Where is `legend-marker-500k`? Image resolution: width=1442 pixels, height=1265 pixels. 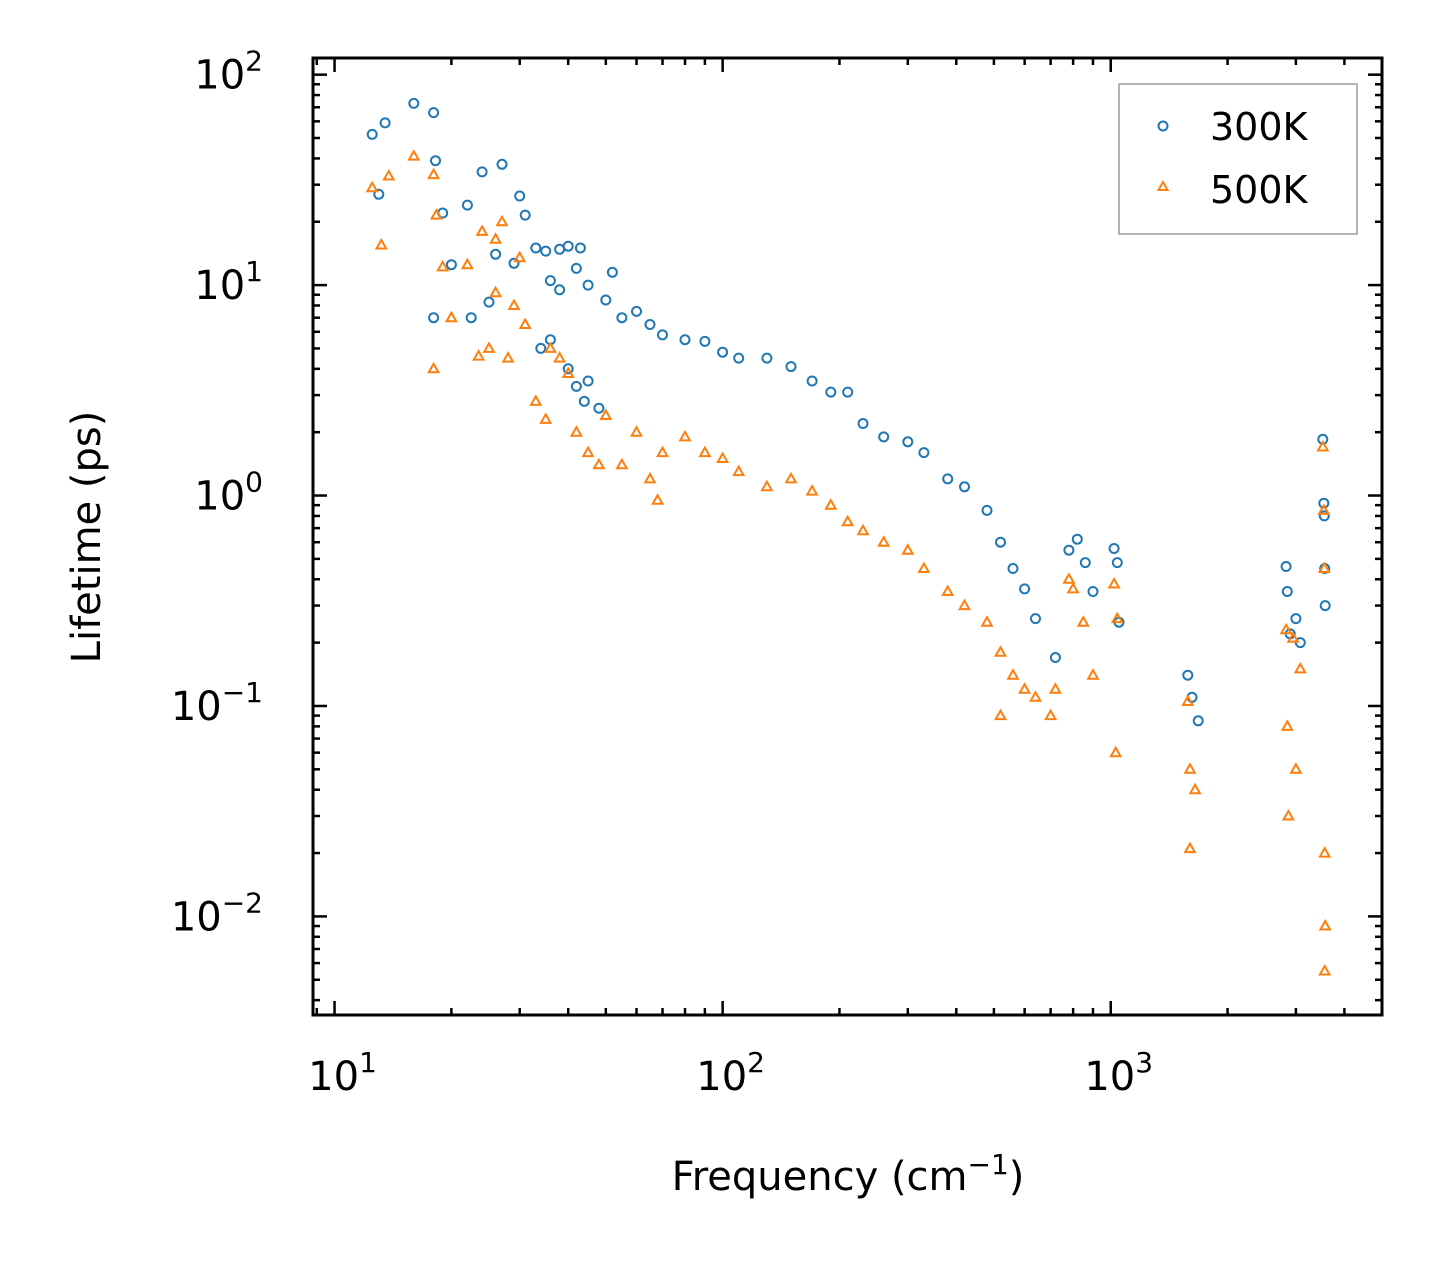
legend-marker-500k is located at coordinates (1163, 185).